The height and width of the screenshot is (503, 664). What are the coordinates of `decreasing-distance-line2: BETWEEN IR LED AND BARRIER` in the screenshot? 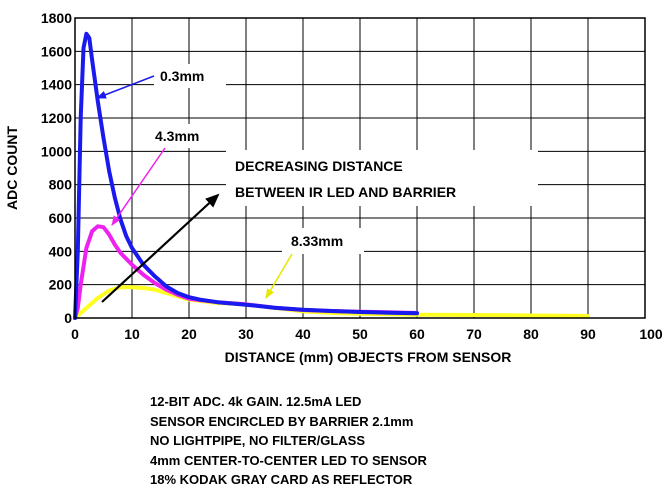 It's located at (345, 192).